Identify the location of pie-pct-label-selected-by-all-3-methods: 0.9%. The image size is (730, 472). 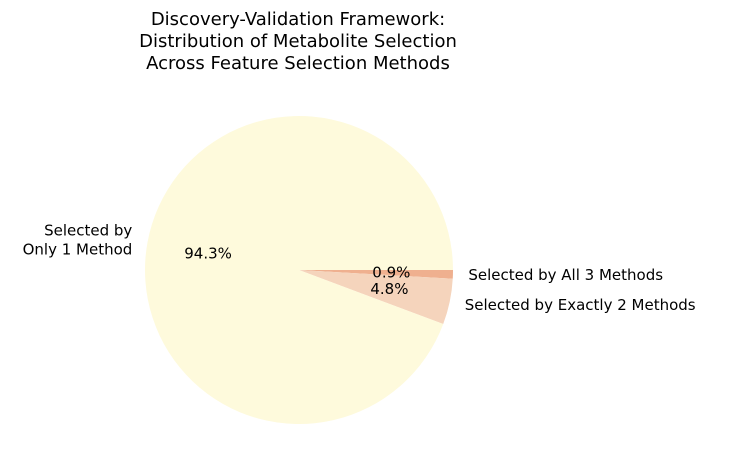
(391, 273).